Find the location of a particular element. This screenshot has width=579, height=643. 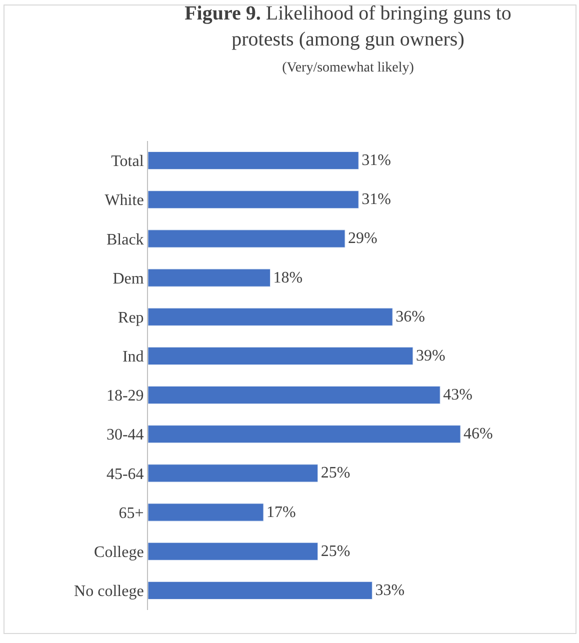

data-label: 33% is located at coordinates (390, 590).